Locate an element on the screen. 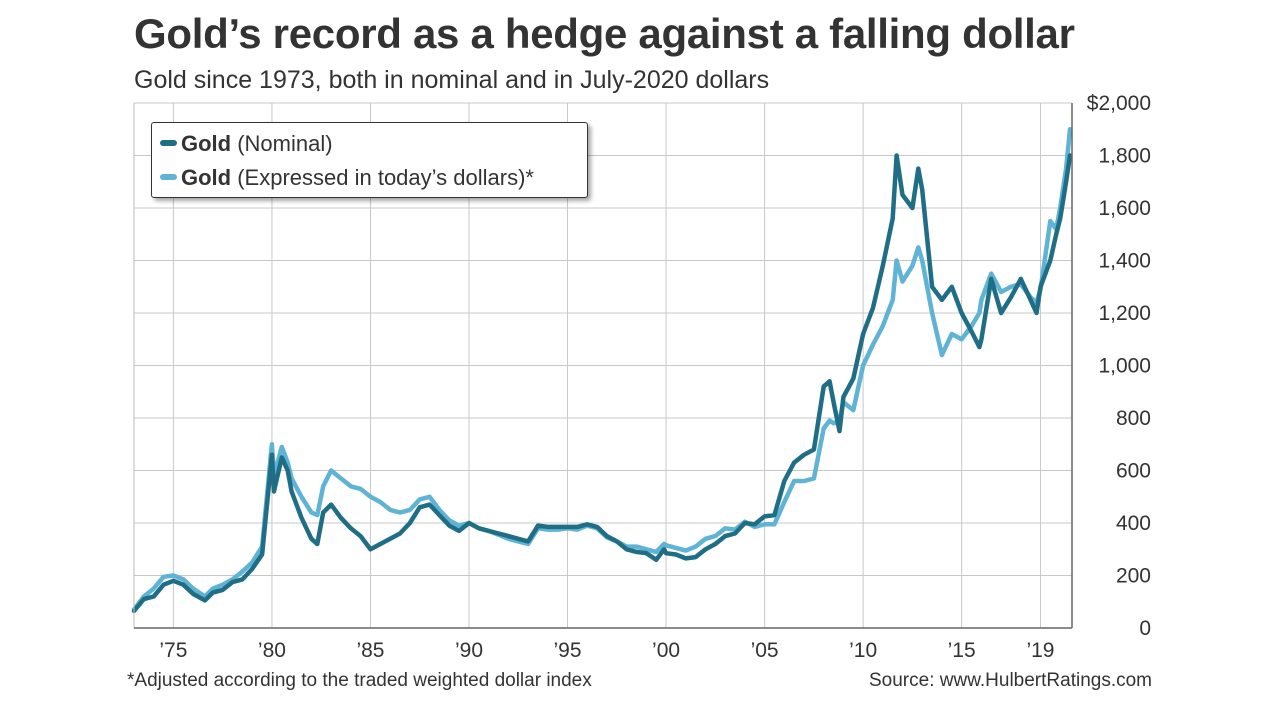 Image resolution: width=1280 pixels, height=719 pixels. y-tick-label: 1,000 is located at coordinates (1124, 366).